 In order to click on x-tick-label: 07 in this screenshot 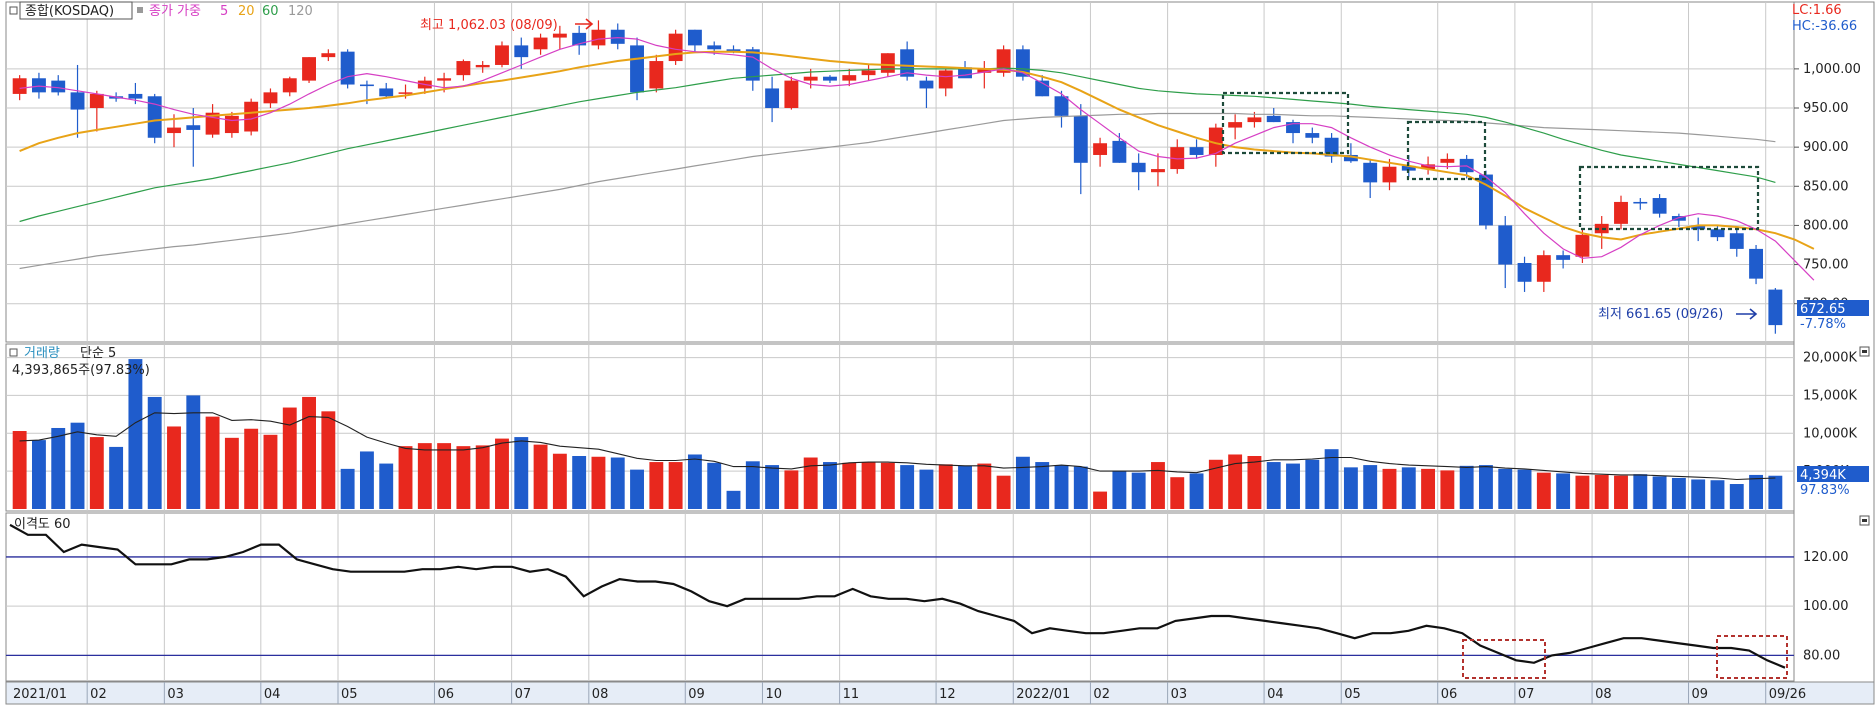, I will do `click(523, 694)`.